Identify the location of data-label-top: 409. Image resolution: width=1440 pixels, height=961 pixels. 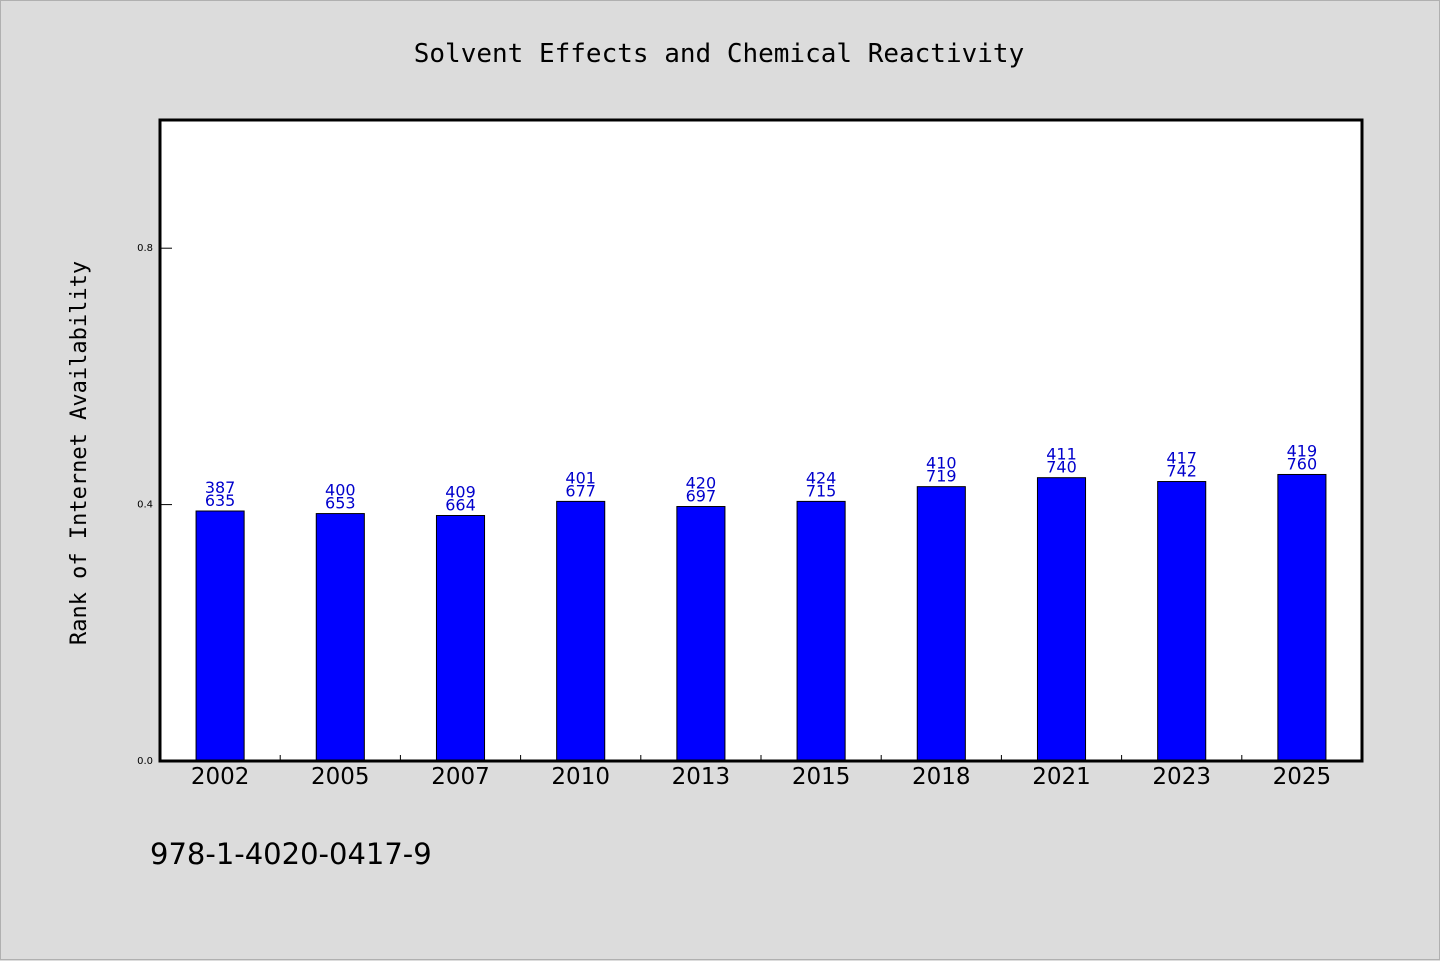
(460, 491).